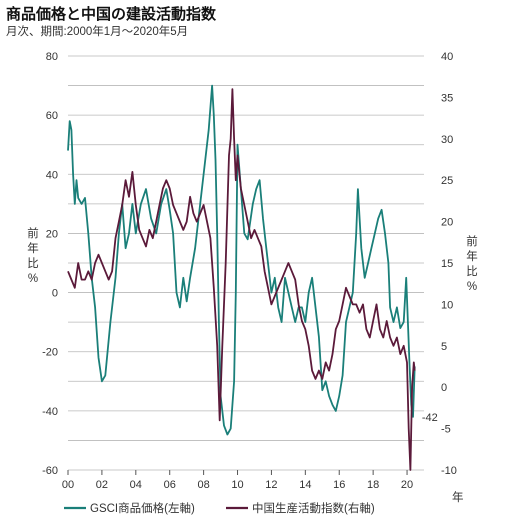 Image resolution: width=527 pixels, height=523 pixels. I want to click on right-axis-label-char: 比, so click(472, 271).